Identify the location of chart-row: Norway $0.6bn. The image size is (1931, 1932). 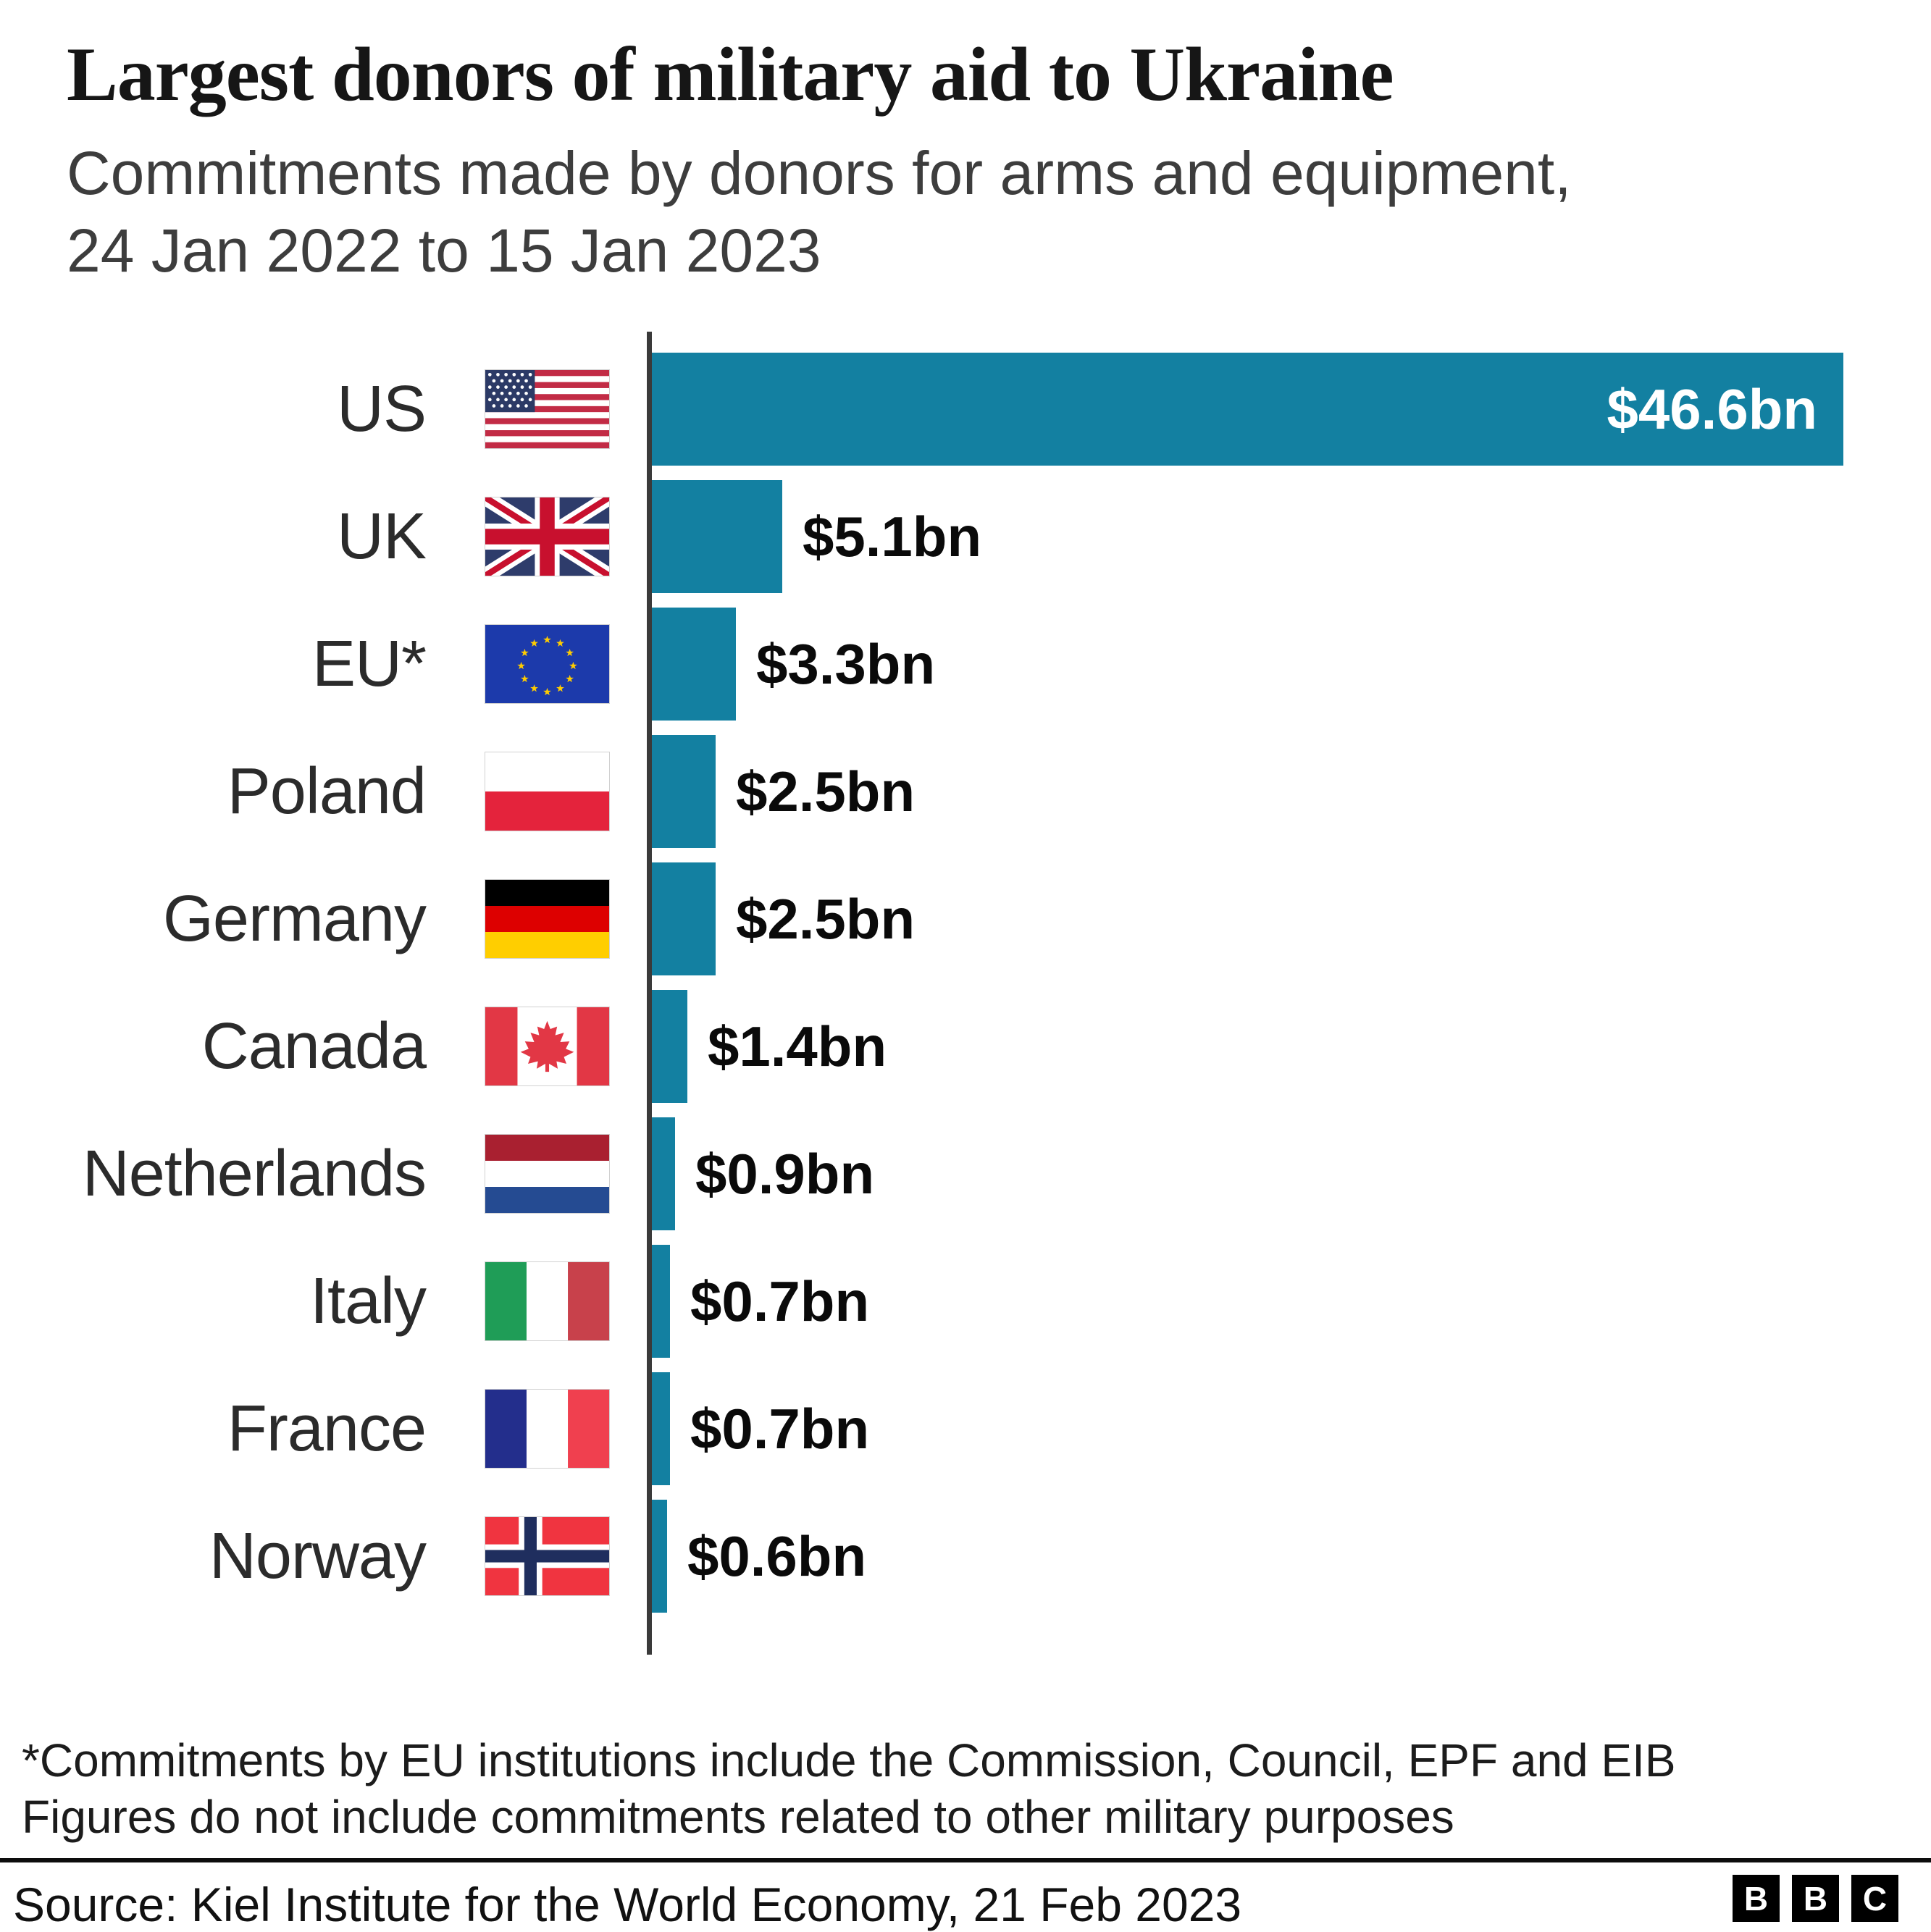
(965, 1556).